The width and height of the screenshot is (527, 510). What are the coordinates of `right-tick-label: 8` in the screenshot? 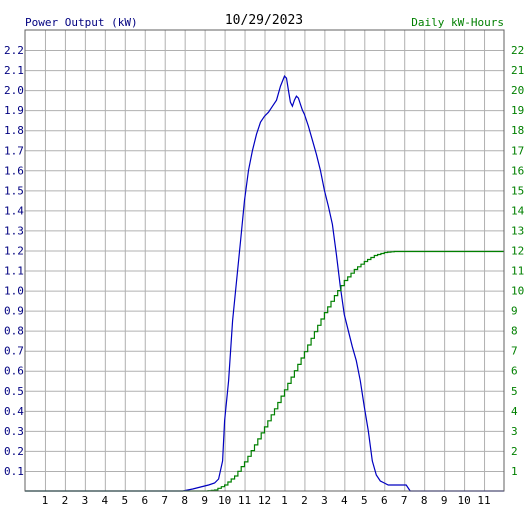 It's located at (514, 331).